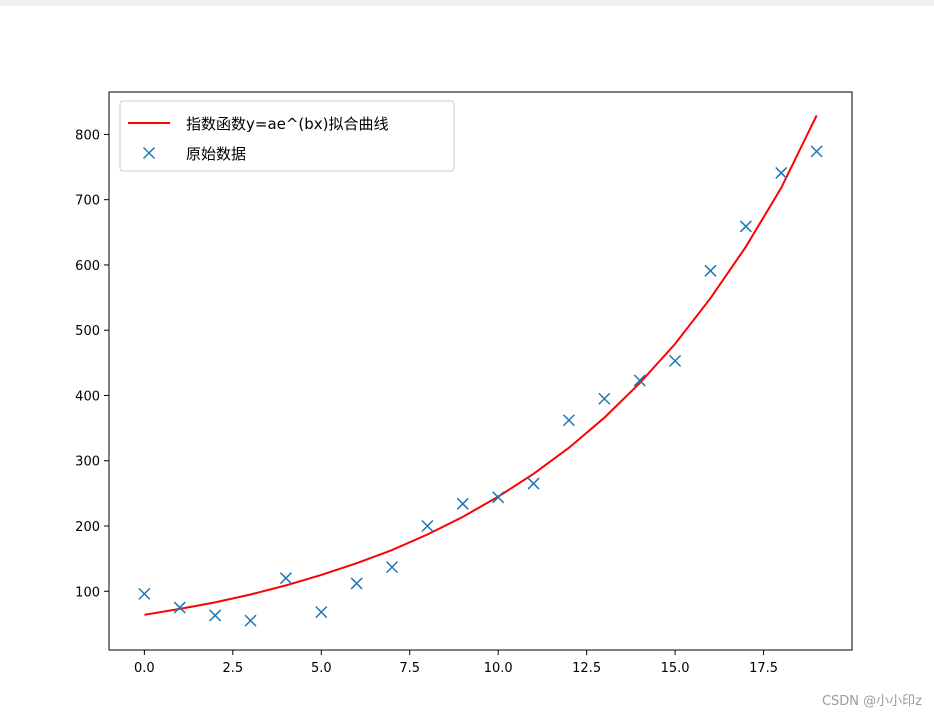 The width and height of the screenshot is (934, 717). What do you see at coordinates (675, 668) in the screenshot?
I see `x-tick-label: 15.0` at bounding box center [675, 668].